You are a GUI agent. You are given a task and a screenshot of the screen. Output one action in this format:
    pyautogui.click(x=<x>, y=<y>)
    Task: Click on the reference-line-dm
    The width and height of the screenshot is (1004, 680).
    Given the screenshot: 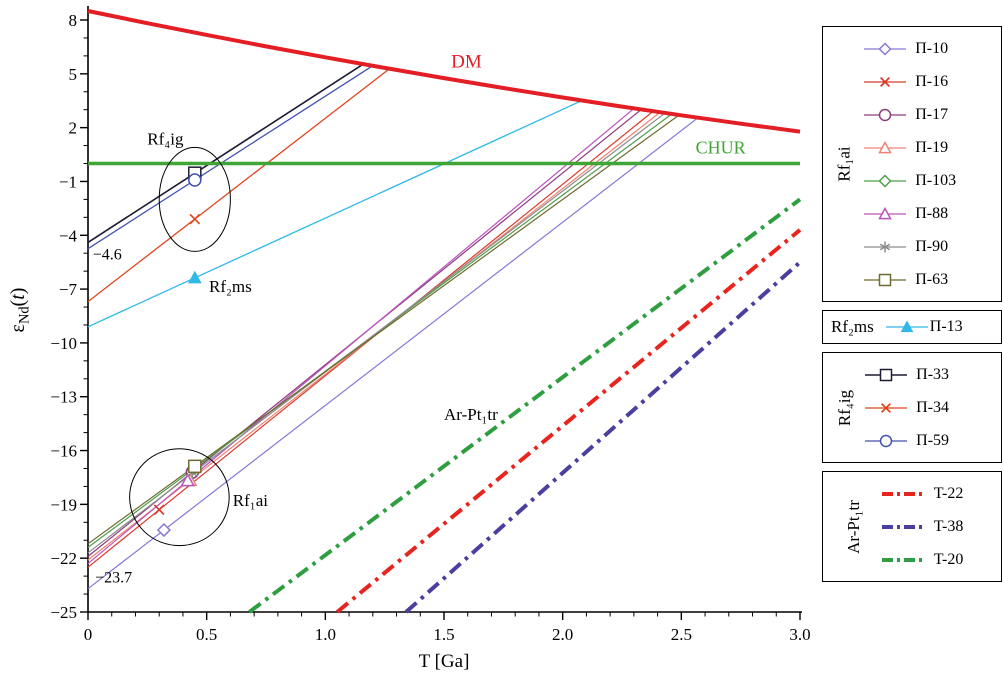 What is the action you would take?
    pyautogui.click(x=444, y=71)
    